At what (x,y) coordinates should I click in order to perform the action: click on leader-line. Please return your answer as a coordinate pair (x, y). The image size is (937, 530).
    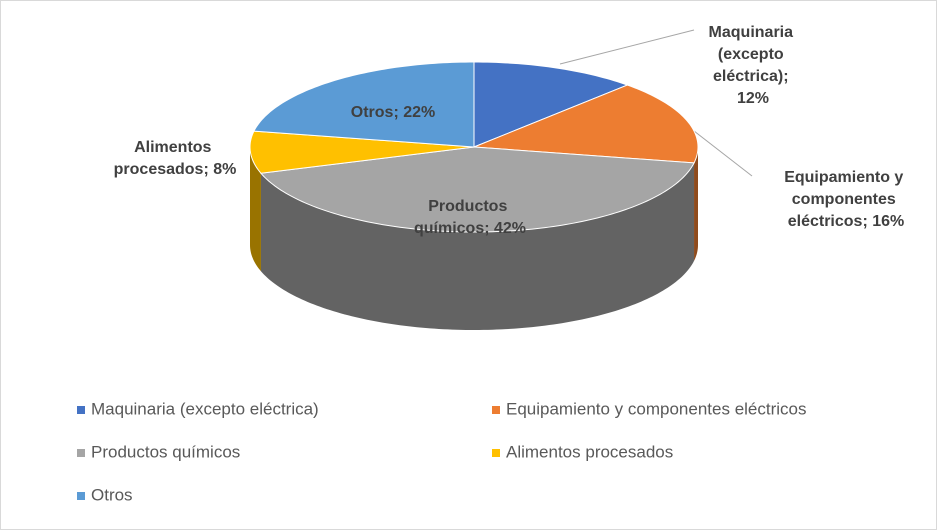
    Looking at the image, I should click on (627, 47).